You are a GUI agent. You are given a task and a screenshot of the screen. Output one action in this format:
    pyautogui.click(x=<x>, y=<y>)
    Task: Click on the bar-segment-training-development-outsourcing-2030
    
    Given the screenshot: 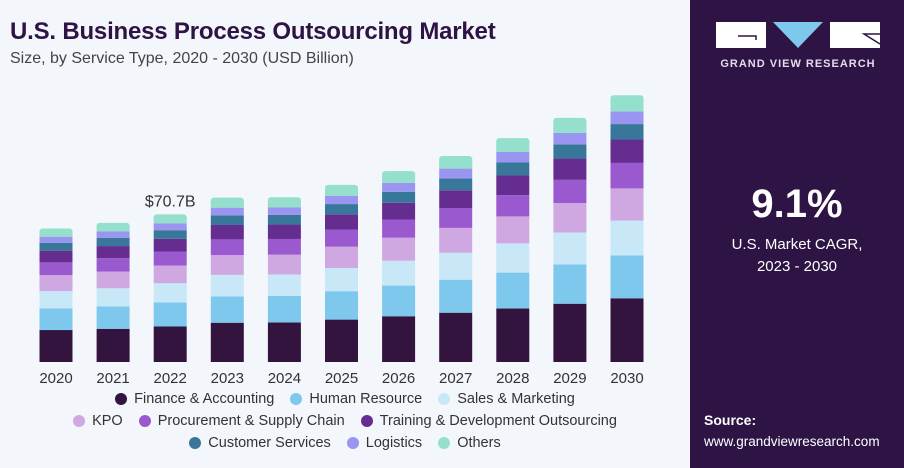 What is the action you would take?
    pyautogui.click(x=627, y=151)
    